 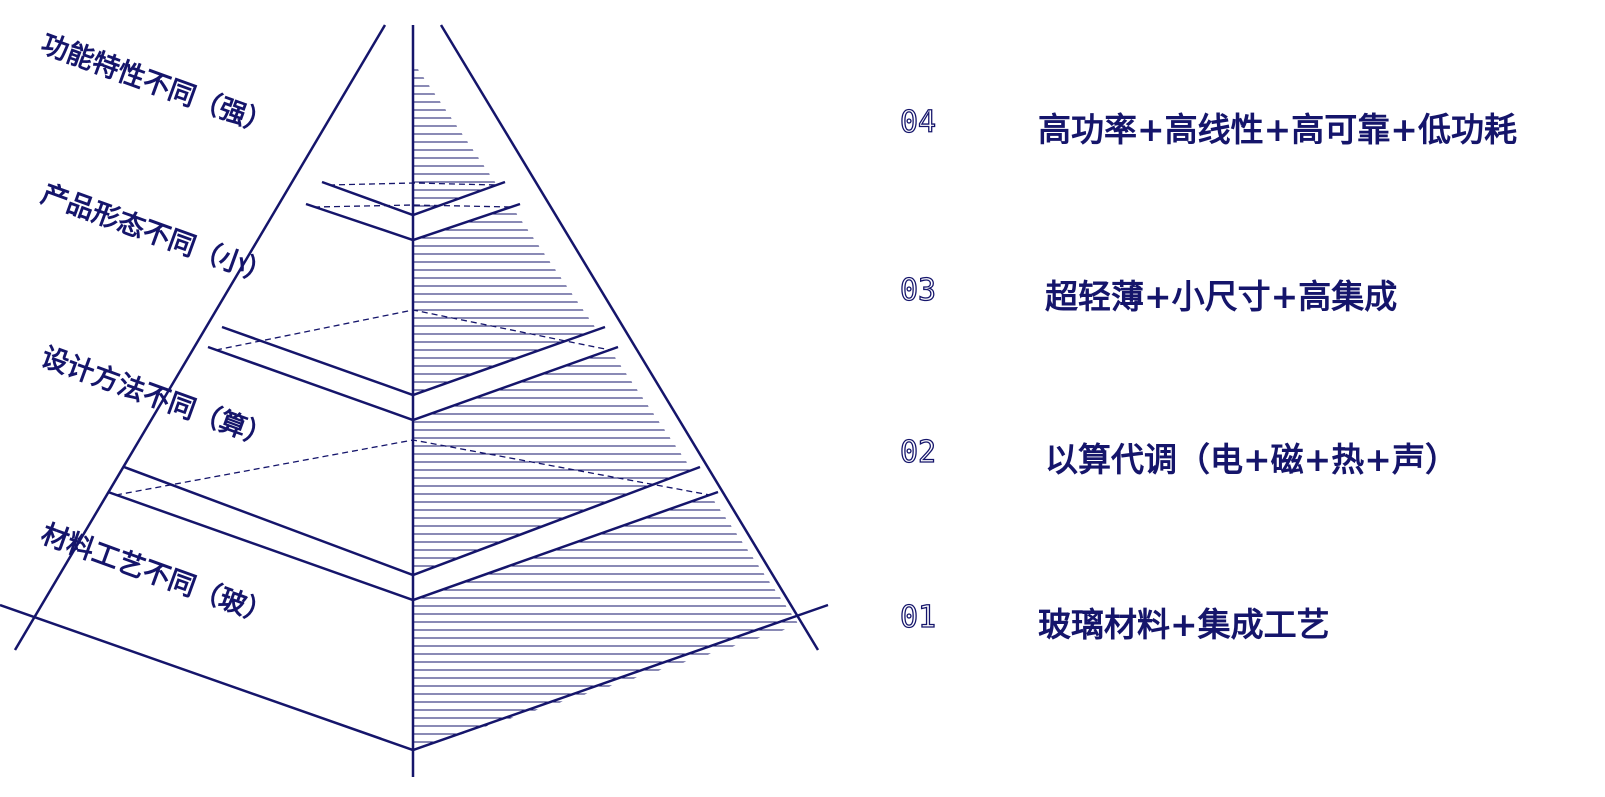 I want to click on level-description: 以算代调（电+磁+热+声）, so click(x=1251, y=459).